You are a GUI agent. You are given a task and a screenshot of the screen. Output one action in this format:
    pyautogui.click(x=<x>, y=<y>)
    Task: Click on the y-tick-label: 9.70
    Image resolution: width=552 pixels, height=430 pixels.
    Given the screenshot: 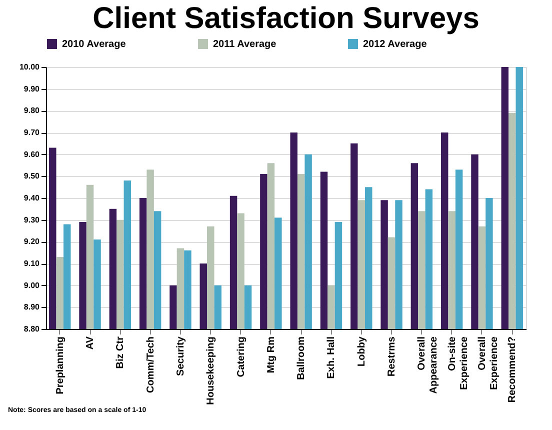 What is the action you would take?
    pyautogui.click(x=32, y=132)
    